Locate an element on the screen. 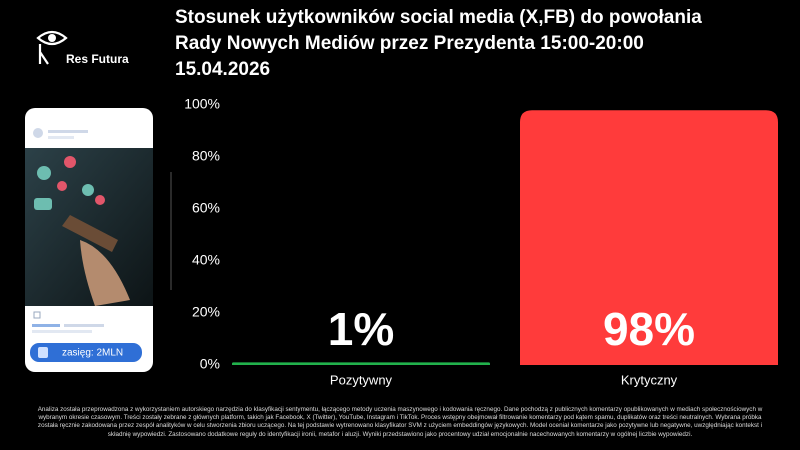 This screenshot has width=800, height=450. y-tick-label: 20% is located at coordinates (206, 312).